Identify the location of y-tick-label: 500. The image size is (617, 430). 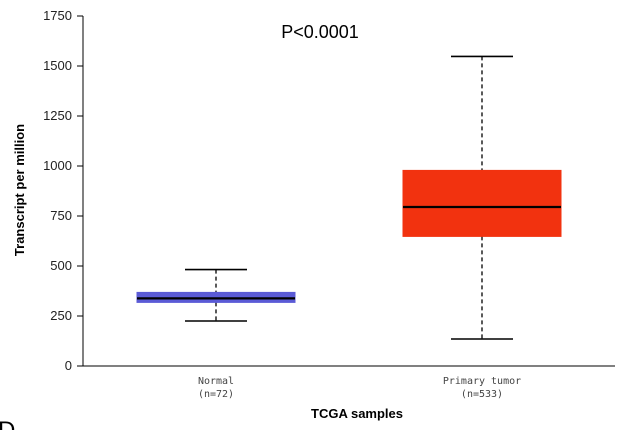
(61, 265).